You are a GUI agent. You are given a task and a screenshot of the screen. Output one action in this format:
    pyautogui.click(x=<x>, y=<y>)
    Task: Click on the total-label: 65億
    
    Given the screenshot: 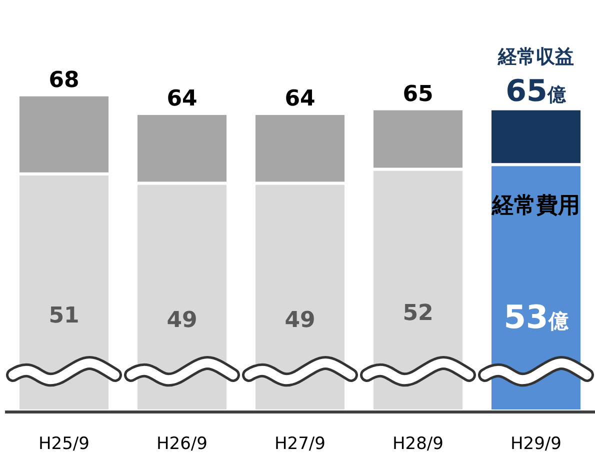 What is the action you would take?
    pyautogui.click(x=537, y=91)
    